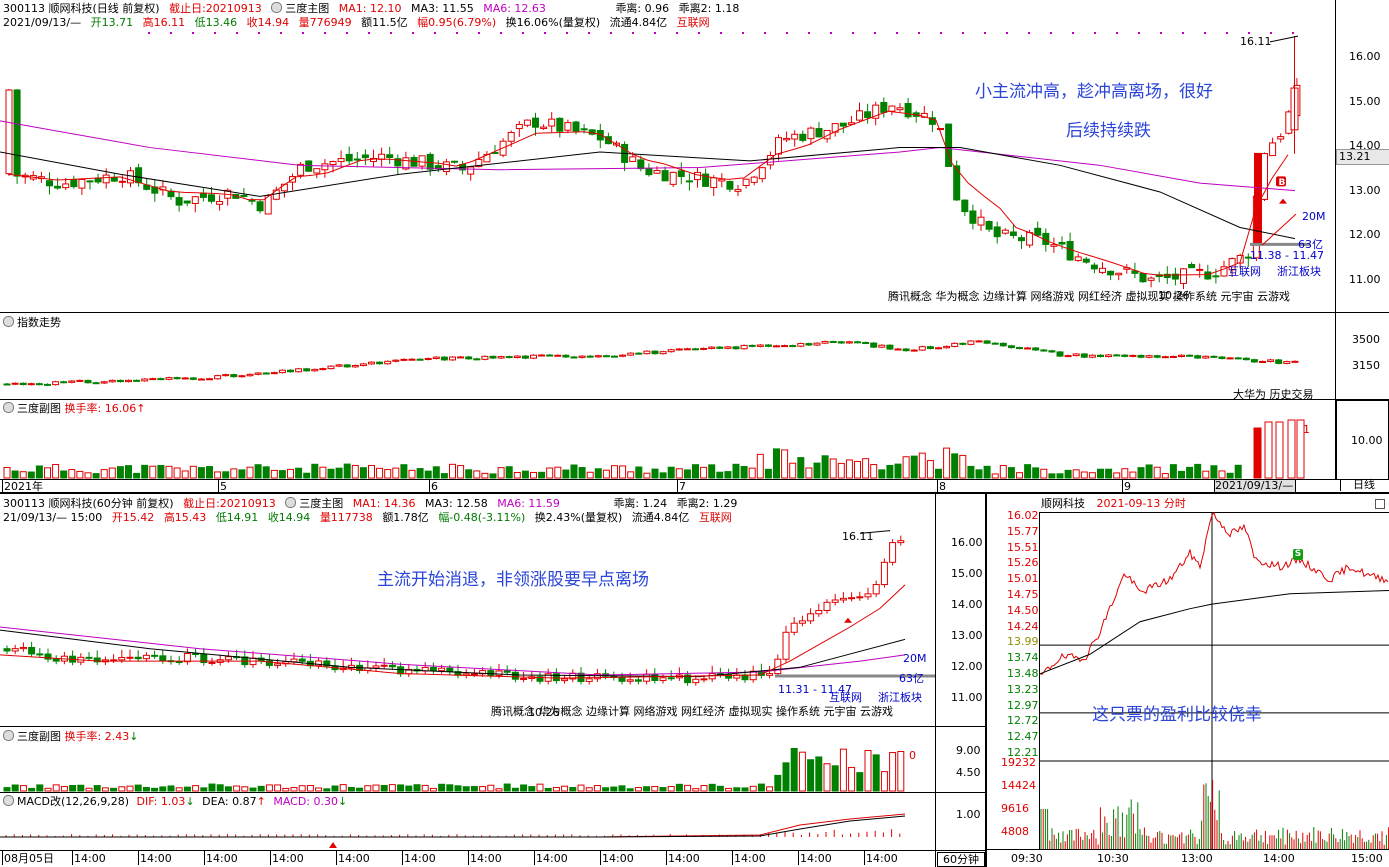 This screenshot has height=867, width=1389. What do you see at coordinates (1380, 504) in the screenshot?
I see `intraday-expand-icon` at bounding box center [1380, 504].